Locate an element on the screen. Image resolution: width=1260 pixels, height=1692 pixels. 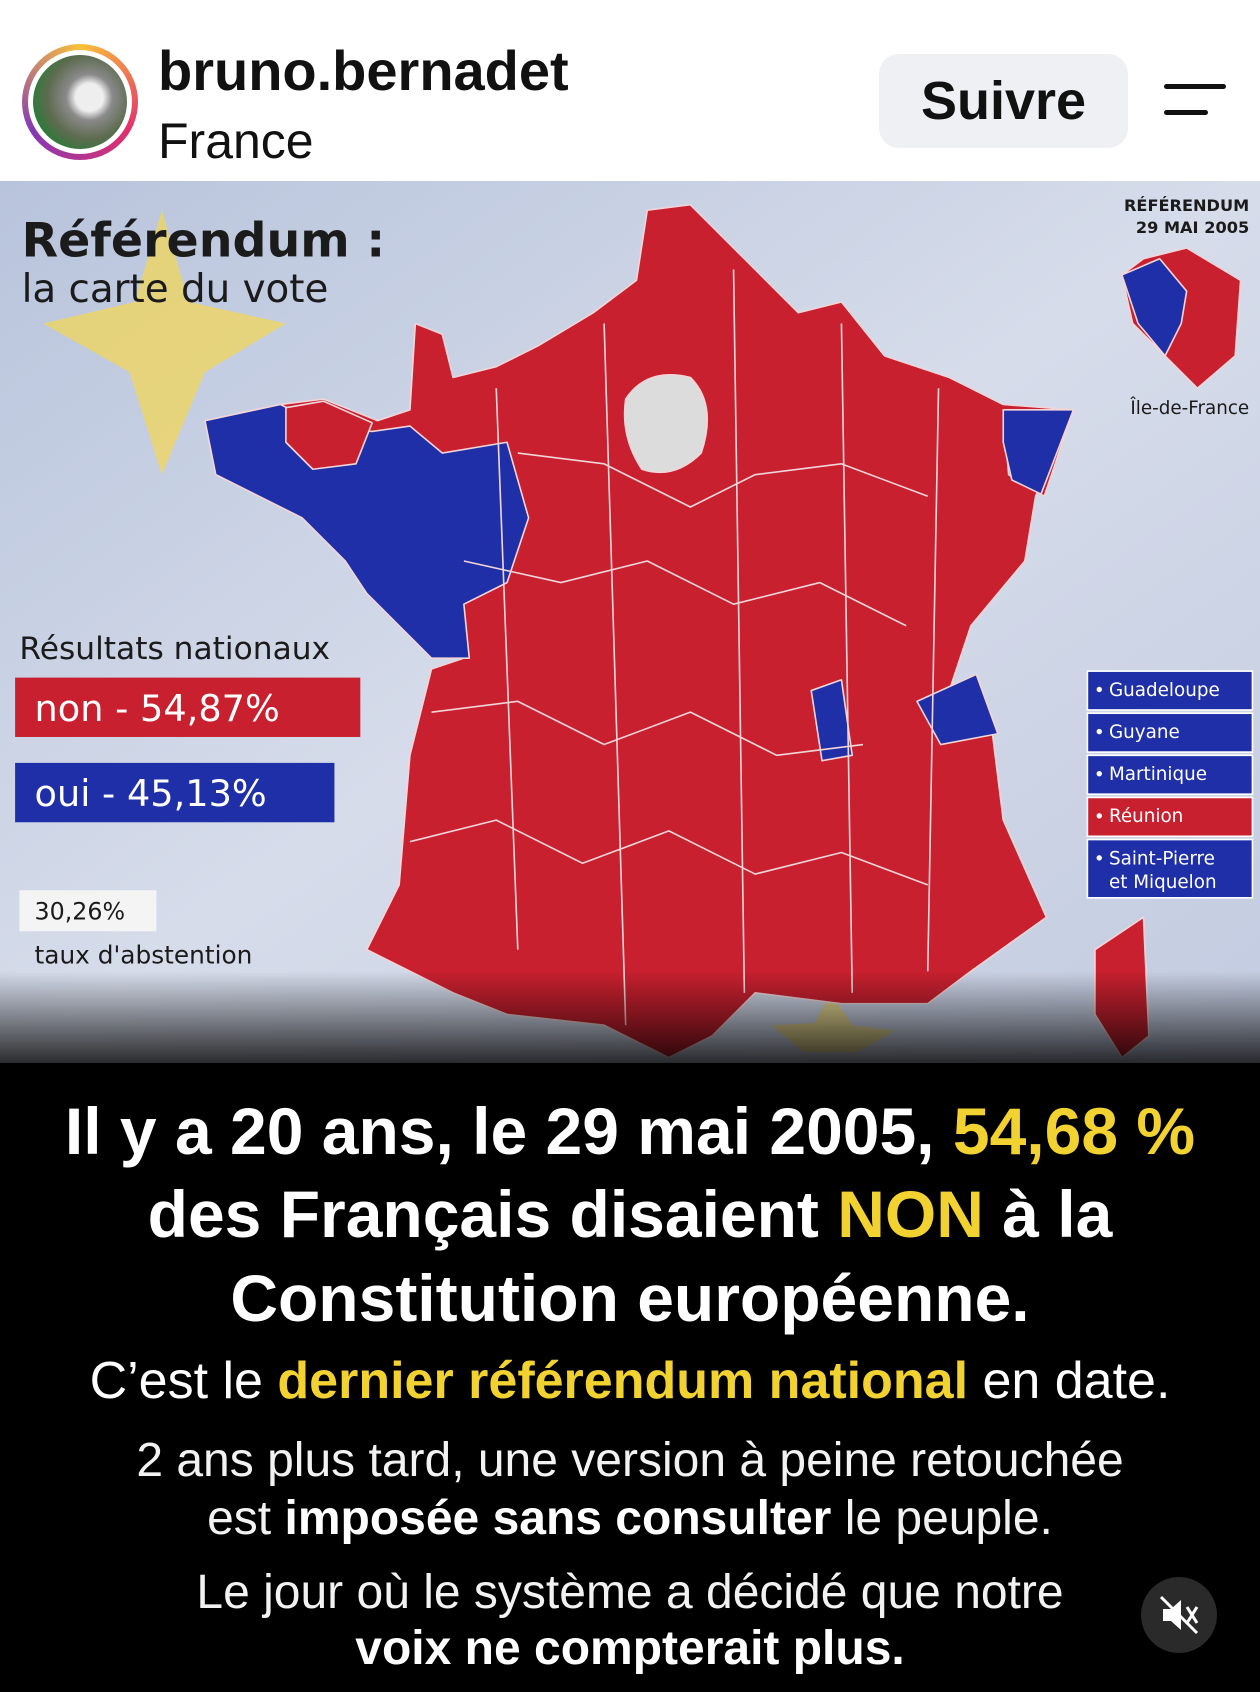
caption-line: Constitution européenne. is located at coordinates (630, 1298).